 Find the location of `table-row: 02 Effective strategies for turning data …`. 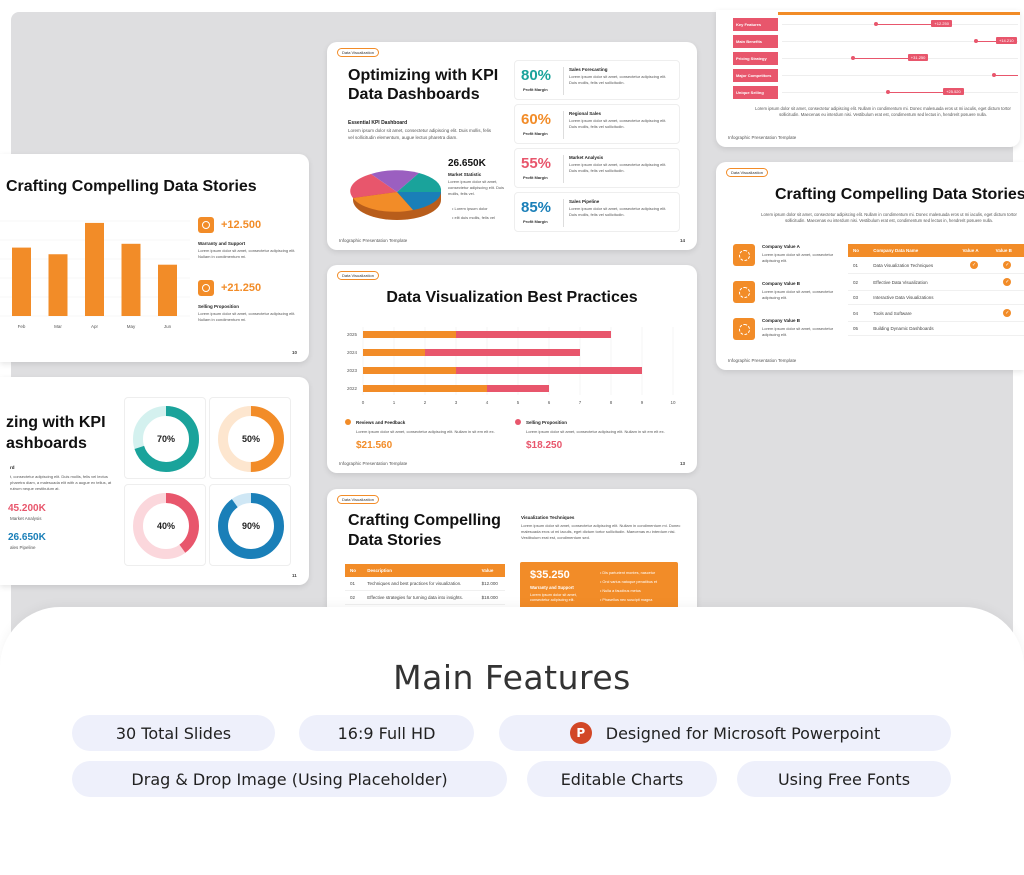

table-row: 02 Effective strategies for turning data … is located at coordinates (425, 597).